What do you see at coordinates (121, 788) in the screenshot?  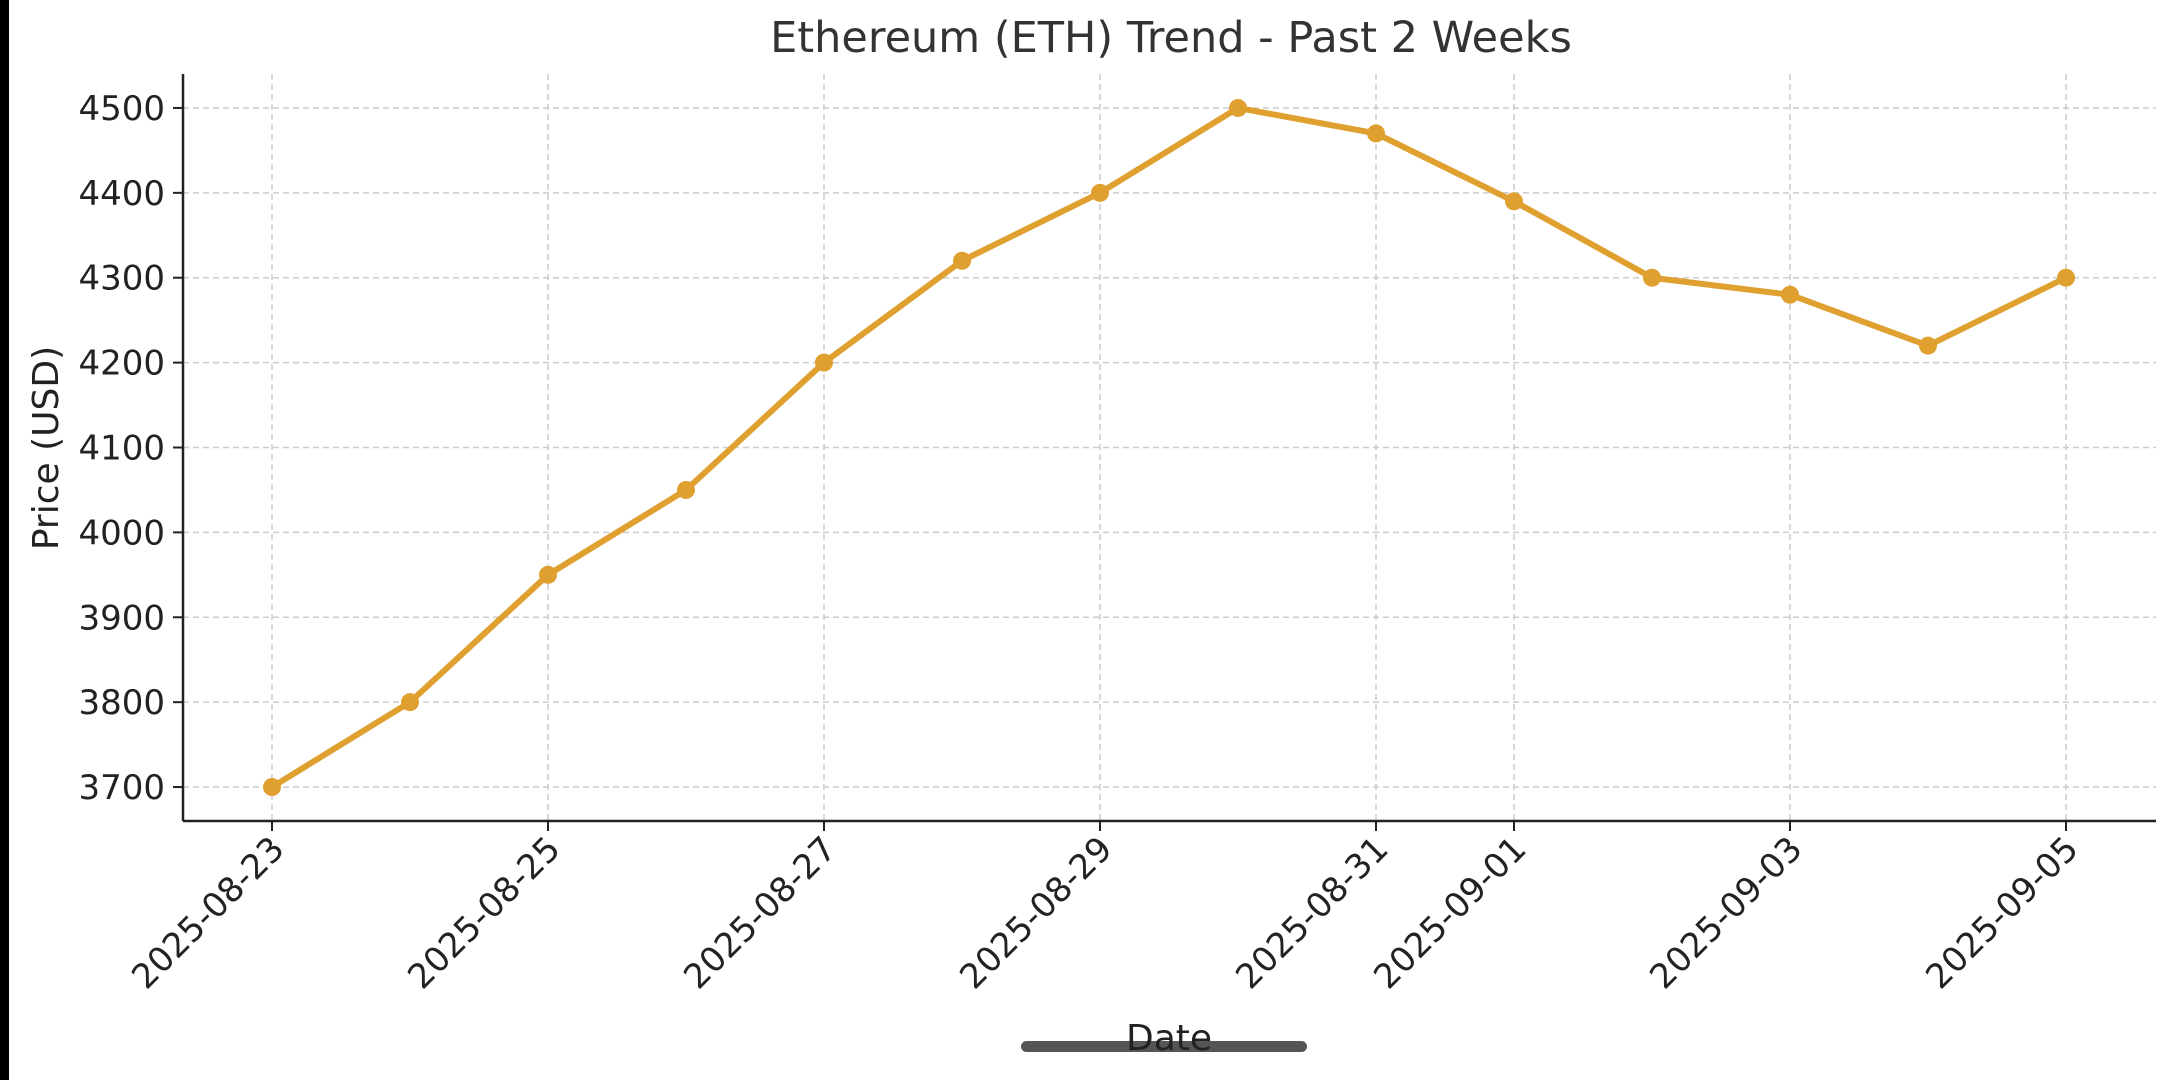 I see `y-tick-label: 3700` at bounding box center [121, 788].